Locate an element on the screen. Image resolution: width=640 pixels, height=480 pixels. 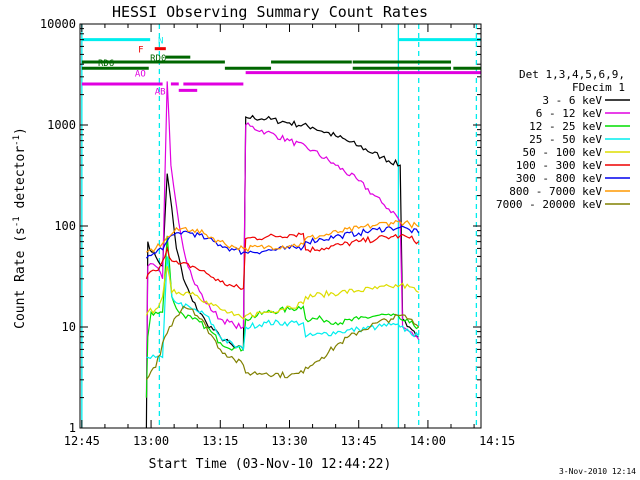
x-tick-label: 14:15 is located at coordinates (497, 441).